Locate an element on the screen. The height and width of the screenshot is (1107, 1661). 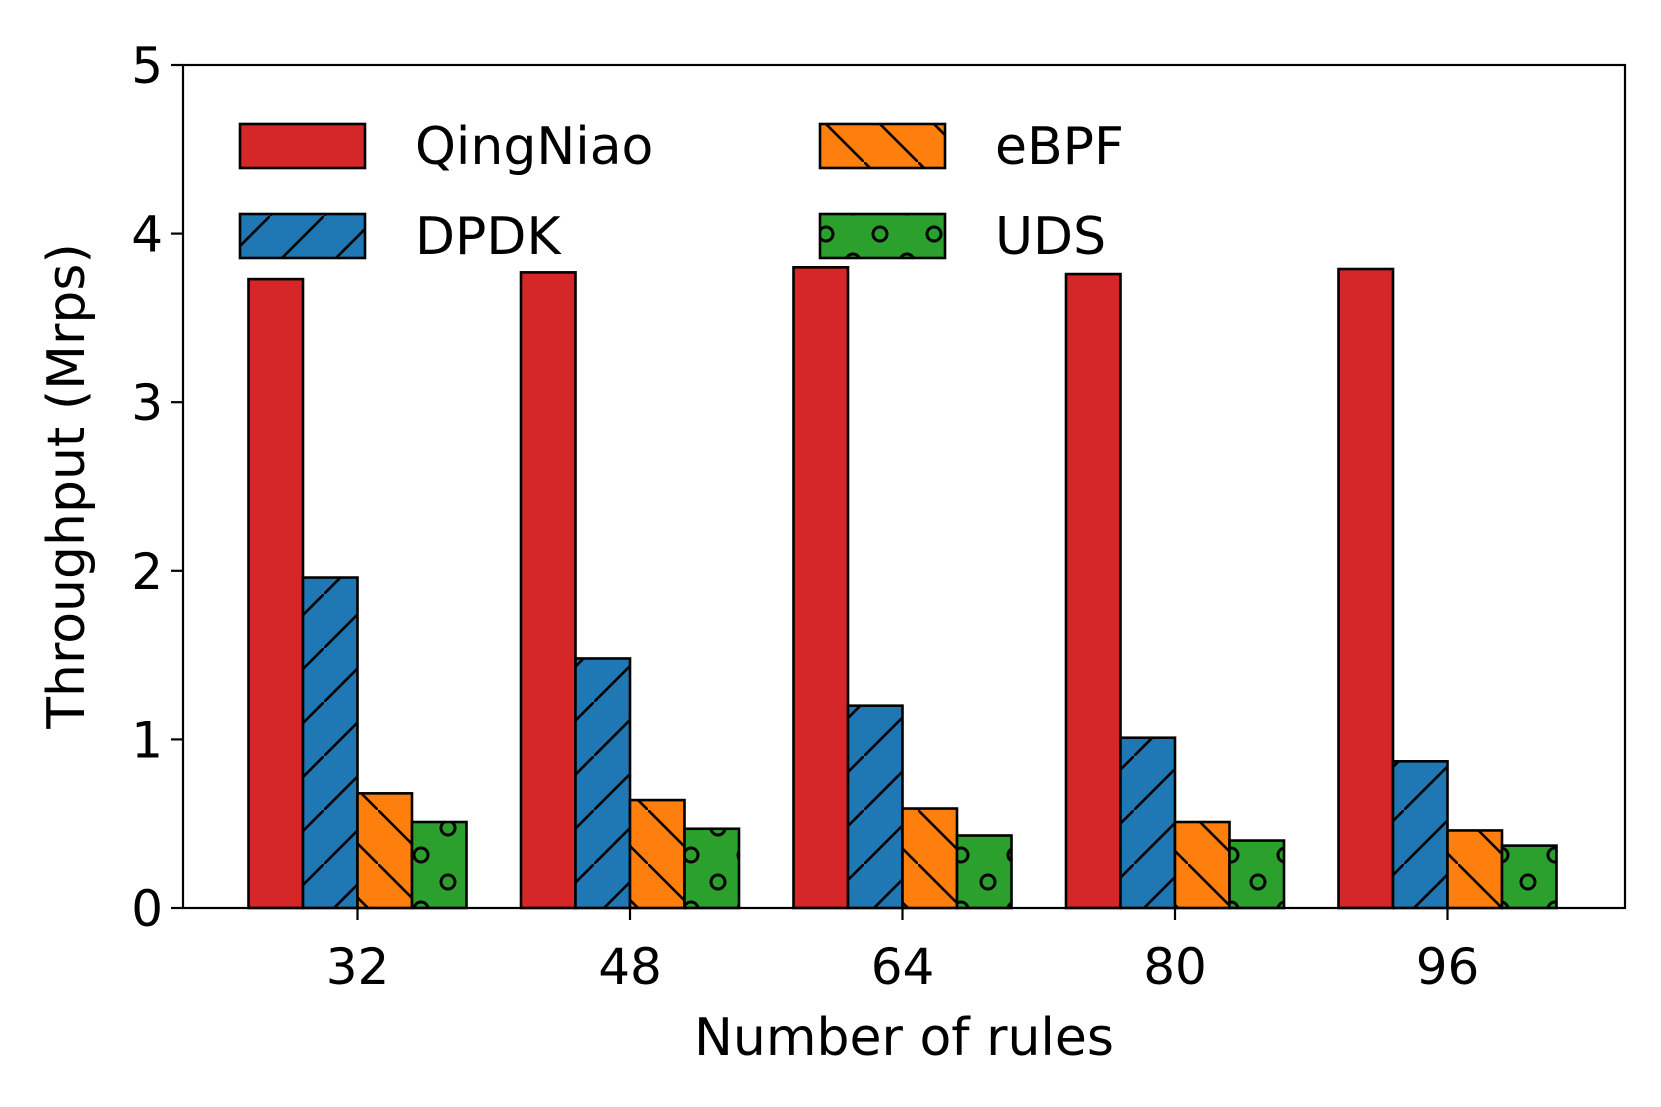
x-tick-label: 48 is located at coordinates (630, 967).